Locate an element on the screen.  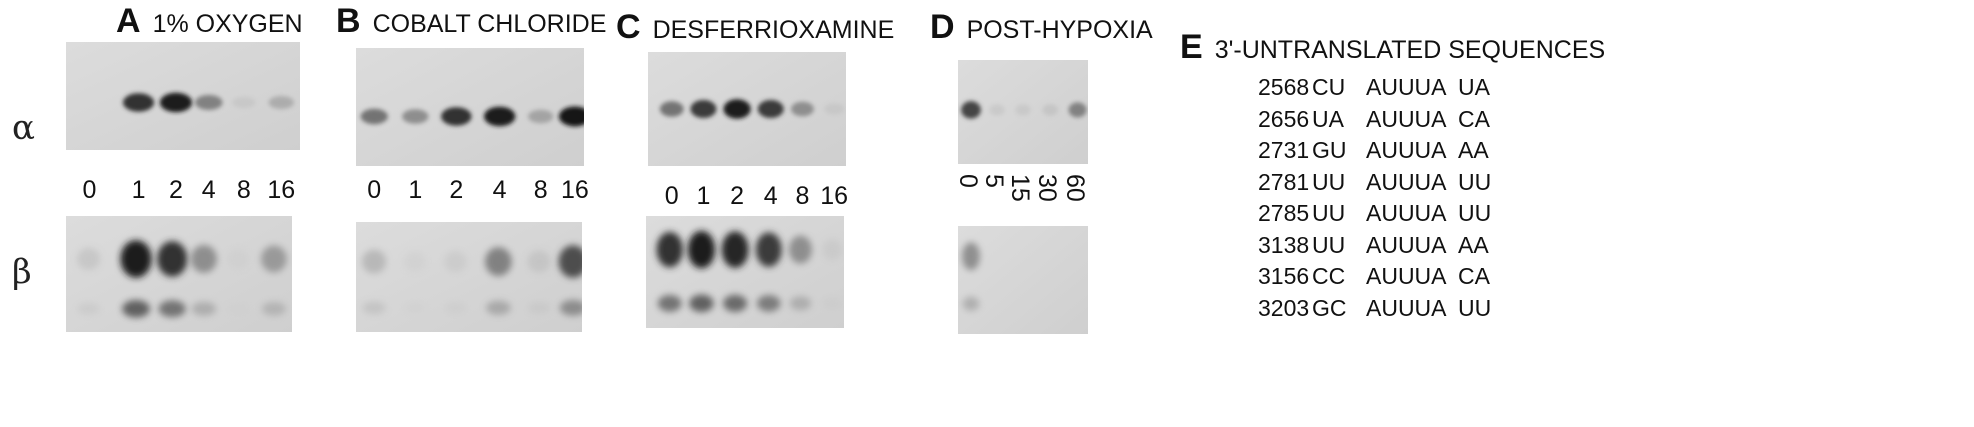
panel-b-beta-blot is located at coordinates (469, 277).